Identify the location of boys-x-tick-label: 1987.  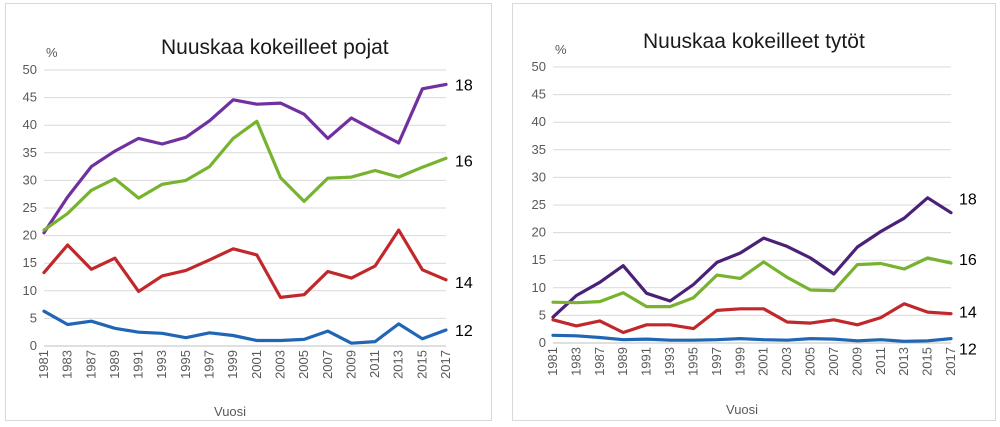
(90, 364).